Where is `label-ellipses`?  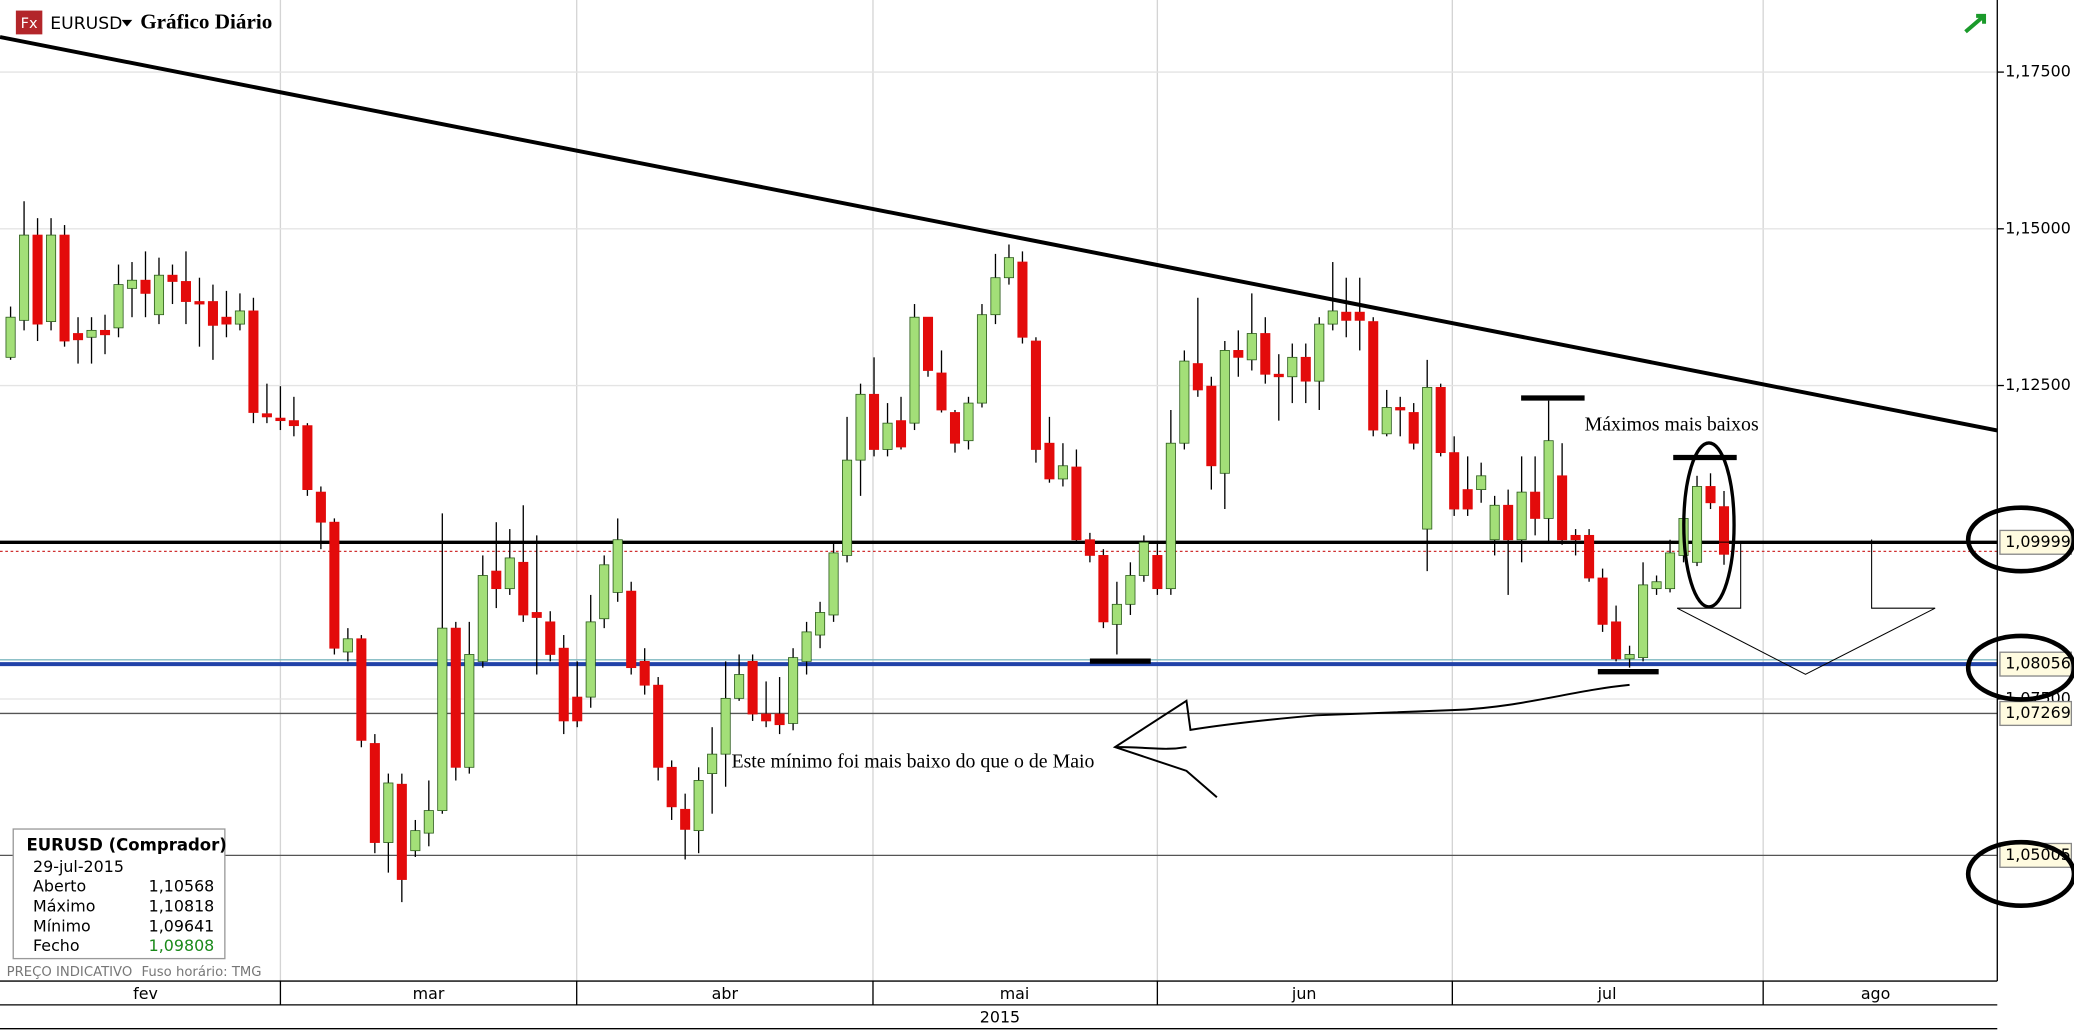 label-ellipses is located at coordinates (2019, 707).